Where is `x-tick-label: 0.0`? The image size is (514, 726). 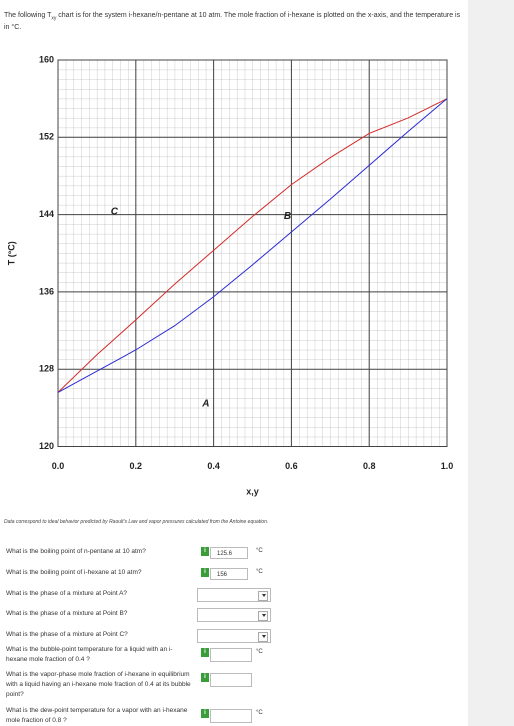
x-tick-label: 0.0 is located at coordinates (58, 466).